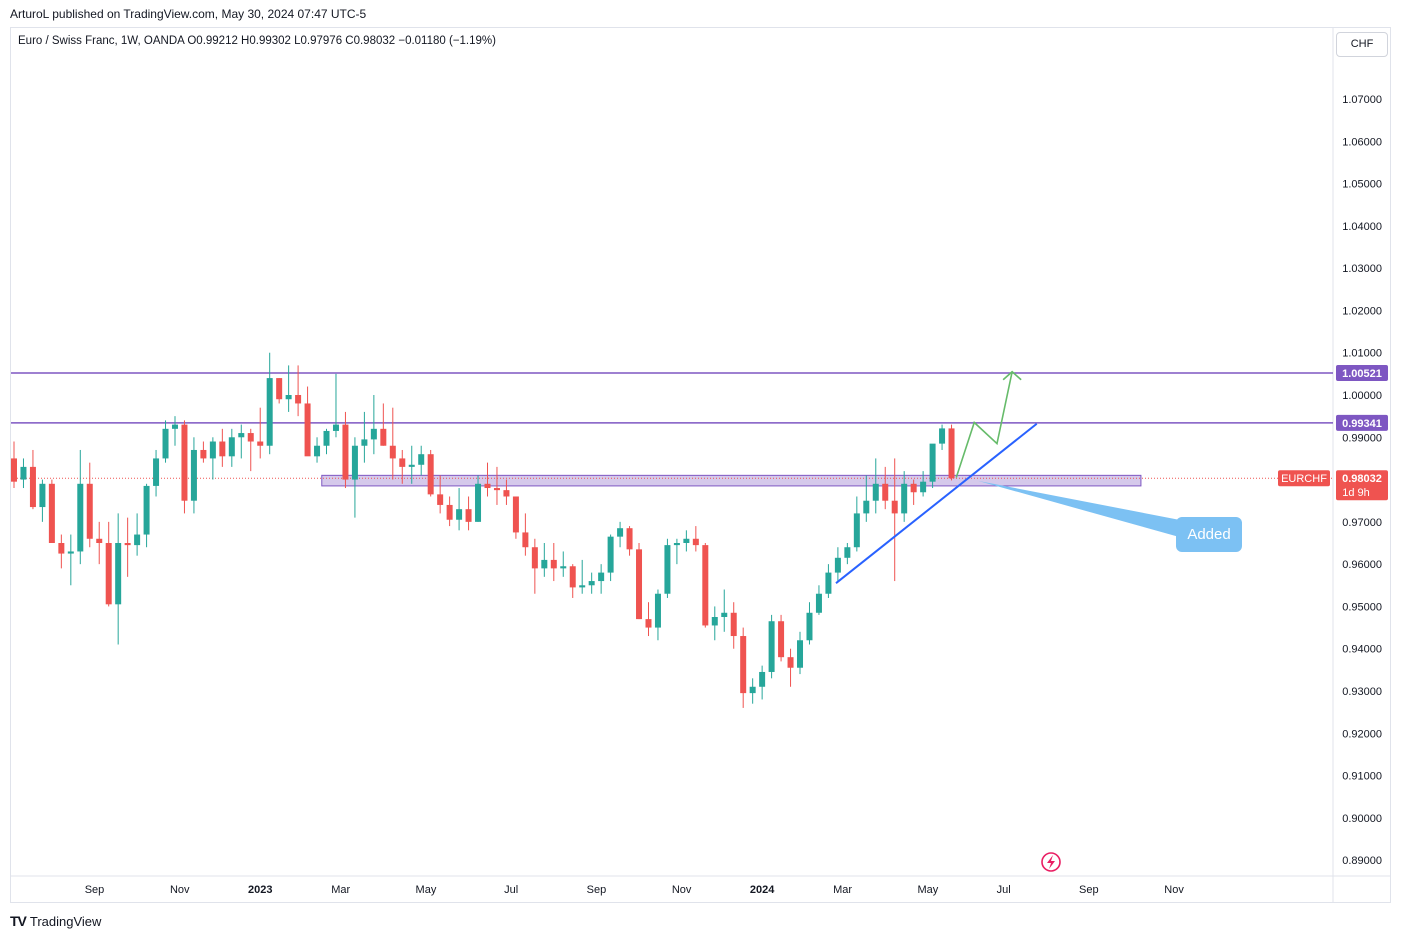 Image resolution: width=1402 pixels, height=939 pixels. Describe the element at coordinates (1362, 227) in the screenshot. I see `y-tick-label: 1.04000` at that location.